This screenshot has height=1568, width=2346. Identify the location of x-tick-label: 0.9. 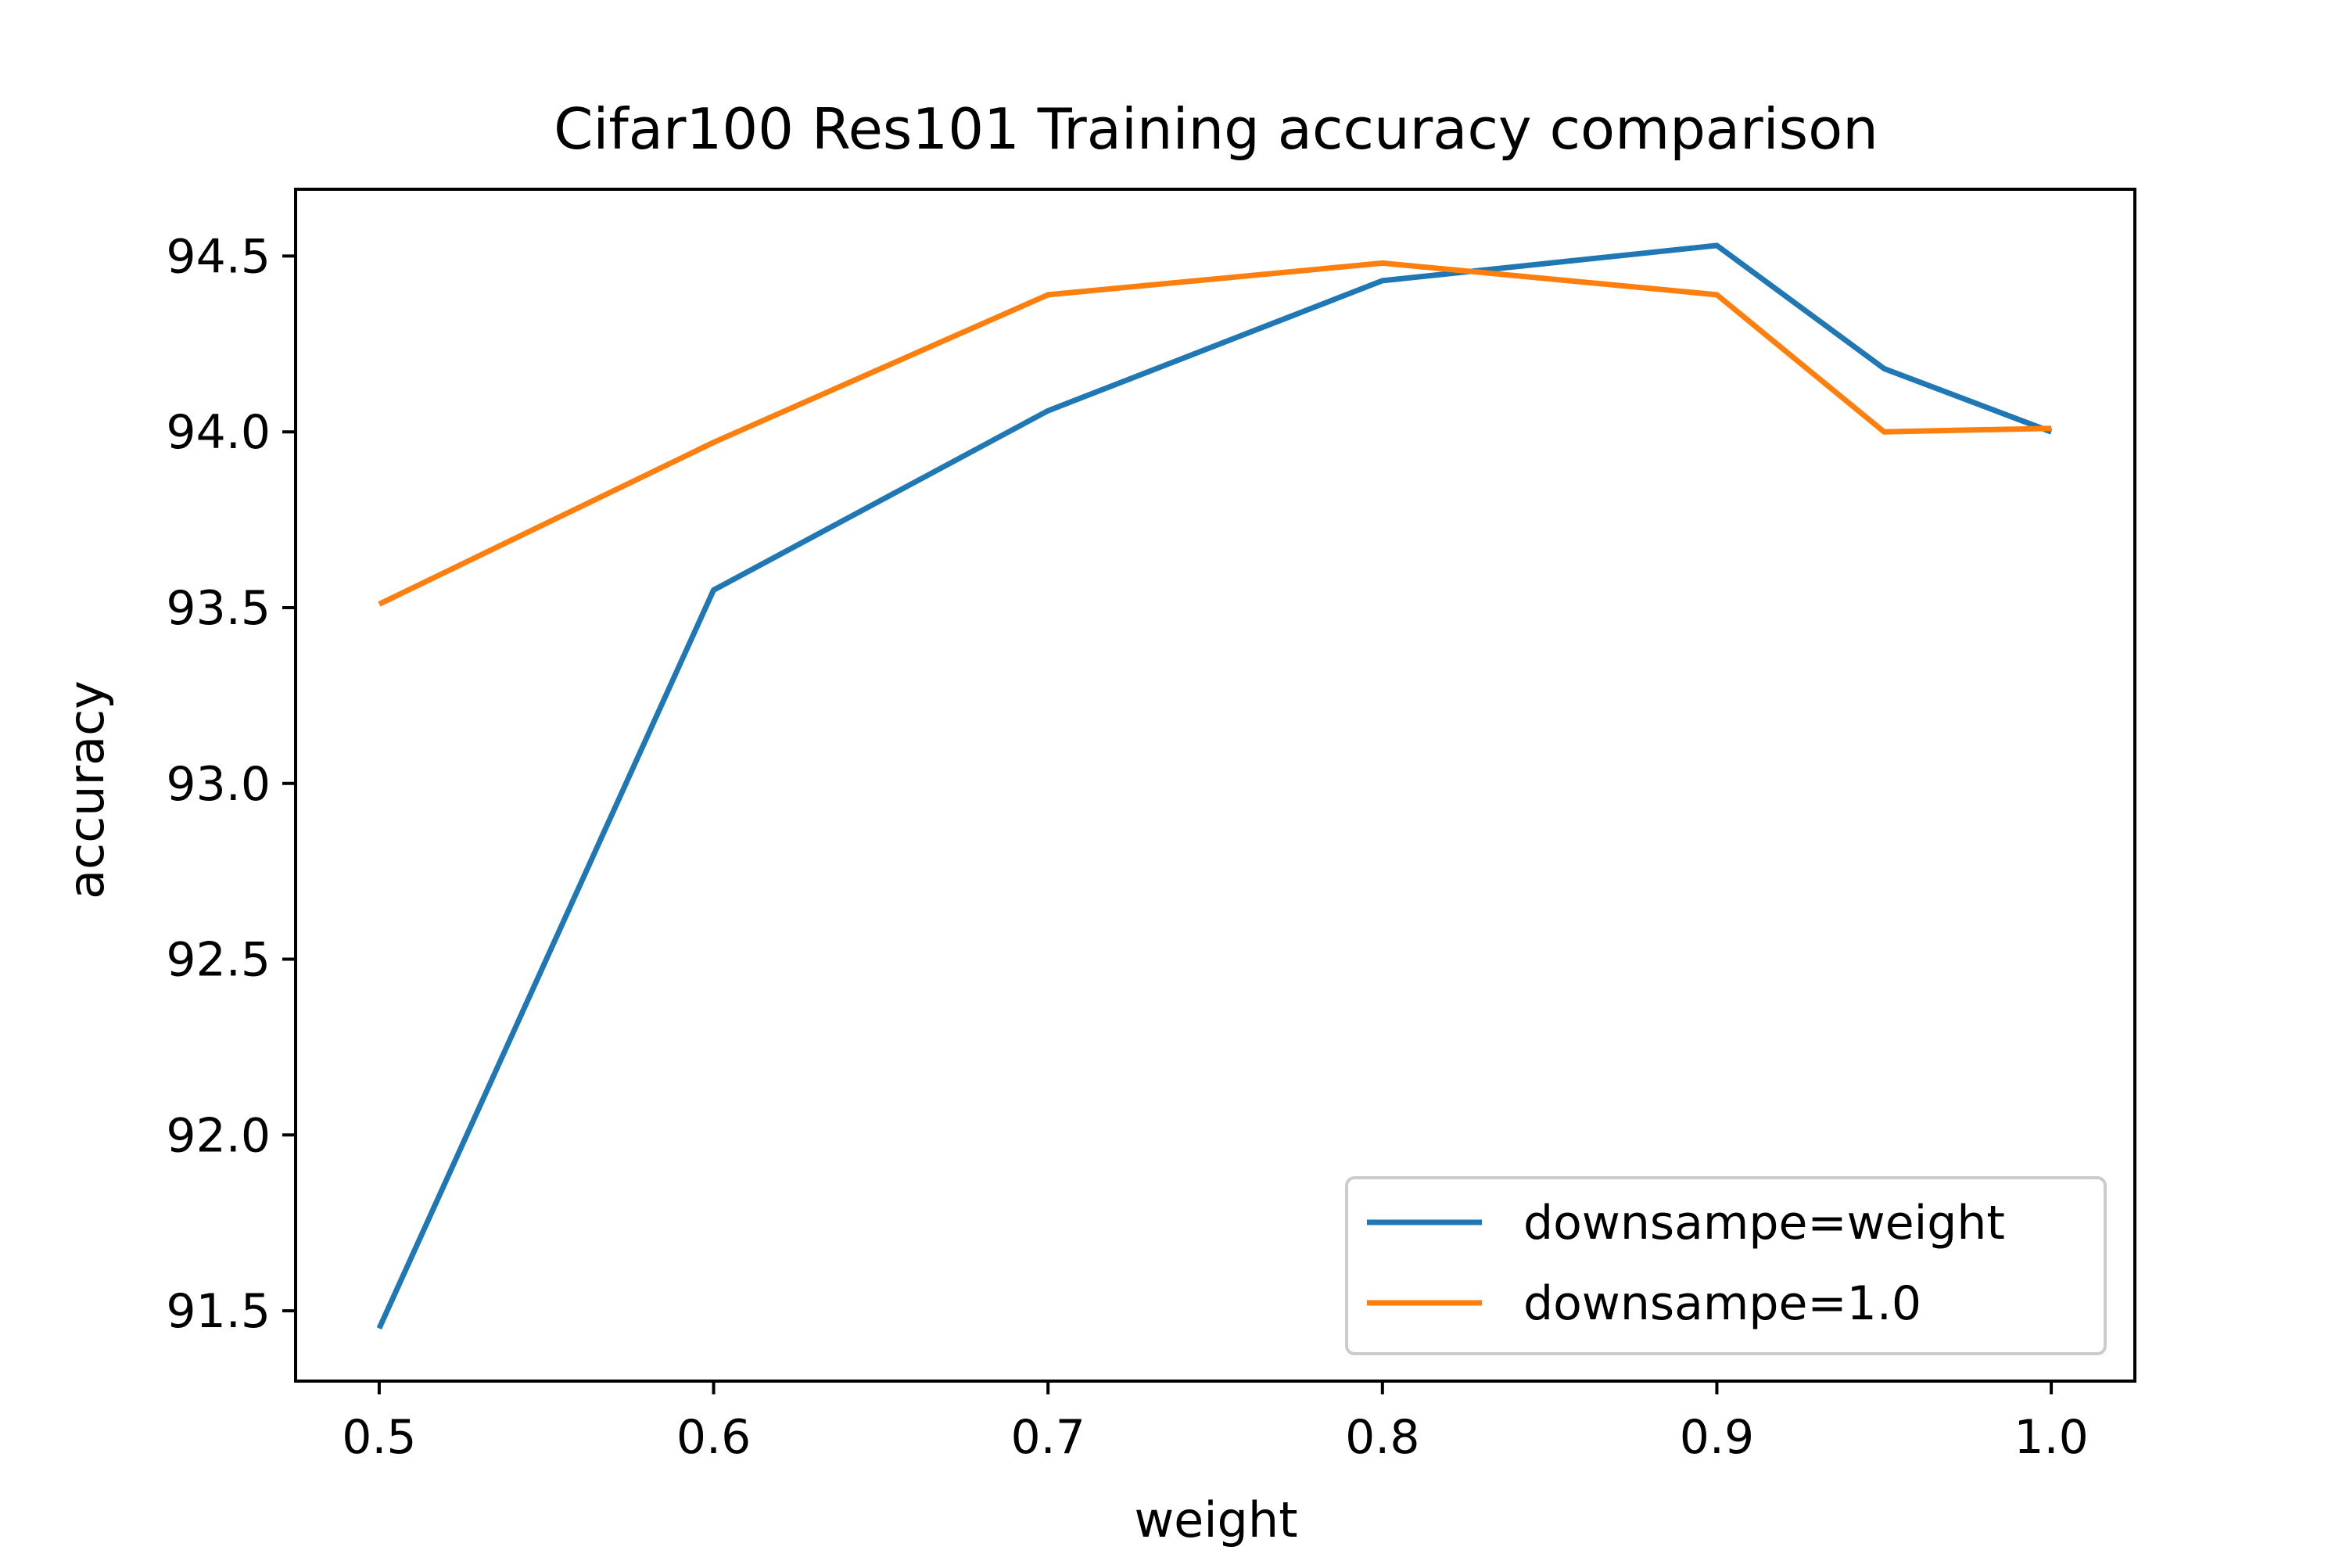
(1717, 1437).